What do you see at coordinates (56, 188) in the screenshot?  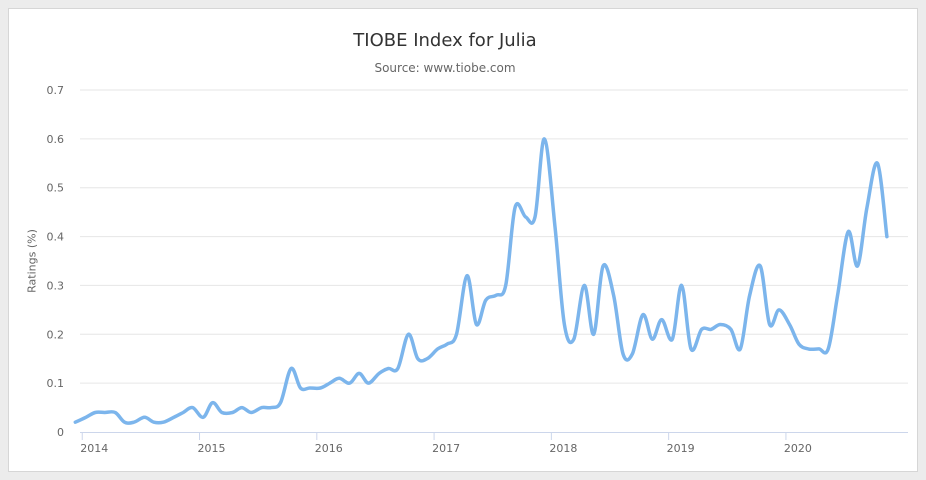 I see `y-tick-label: 0.5` at bounding box center [56, 188].